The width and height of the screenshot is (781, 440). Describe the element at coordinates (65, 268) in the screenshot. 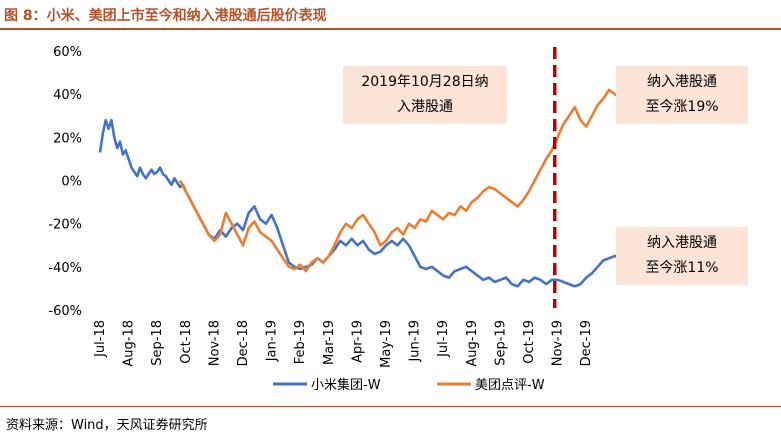

I see `y-tick-label: -40%` at that location.